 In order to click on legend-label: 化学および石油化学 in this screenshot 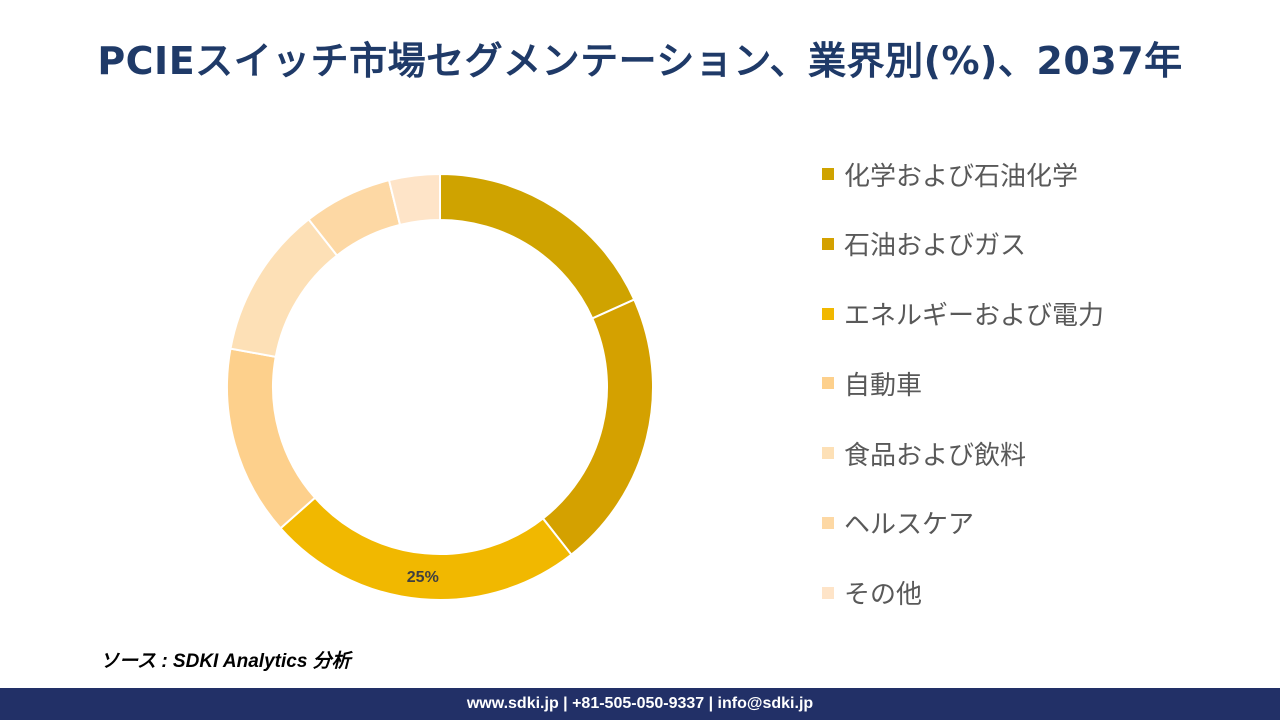, I will do `click(961, 176)`.